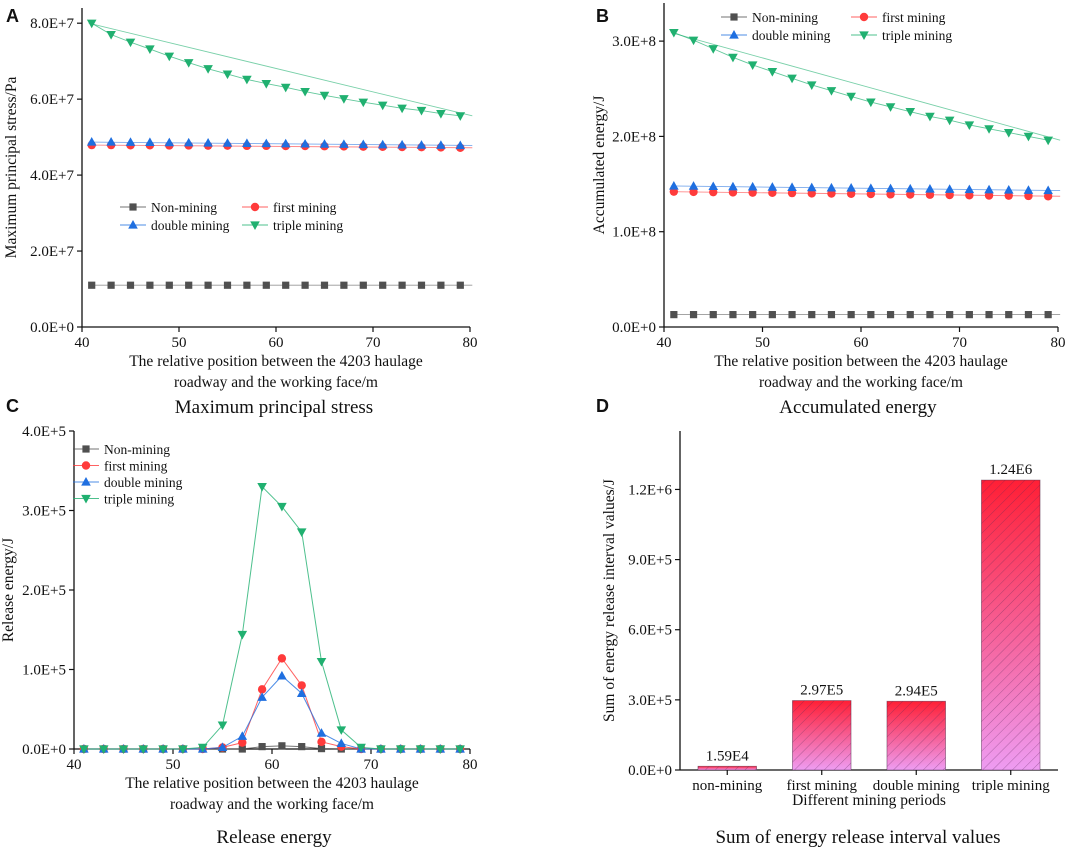 This screenshot has height=852, width=1065. I want to click on A-y-tick-label: 6.0E+7, so click(52, 100).